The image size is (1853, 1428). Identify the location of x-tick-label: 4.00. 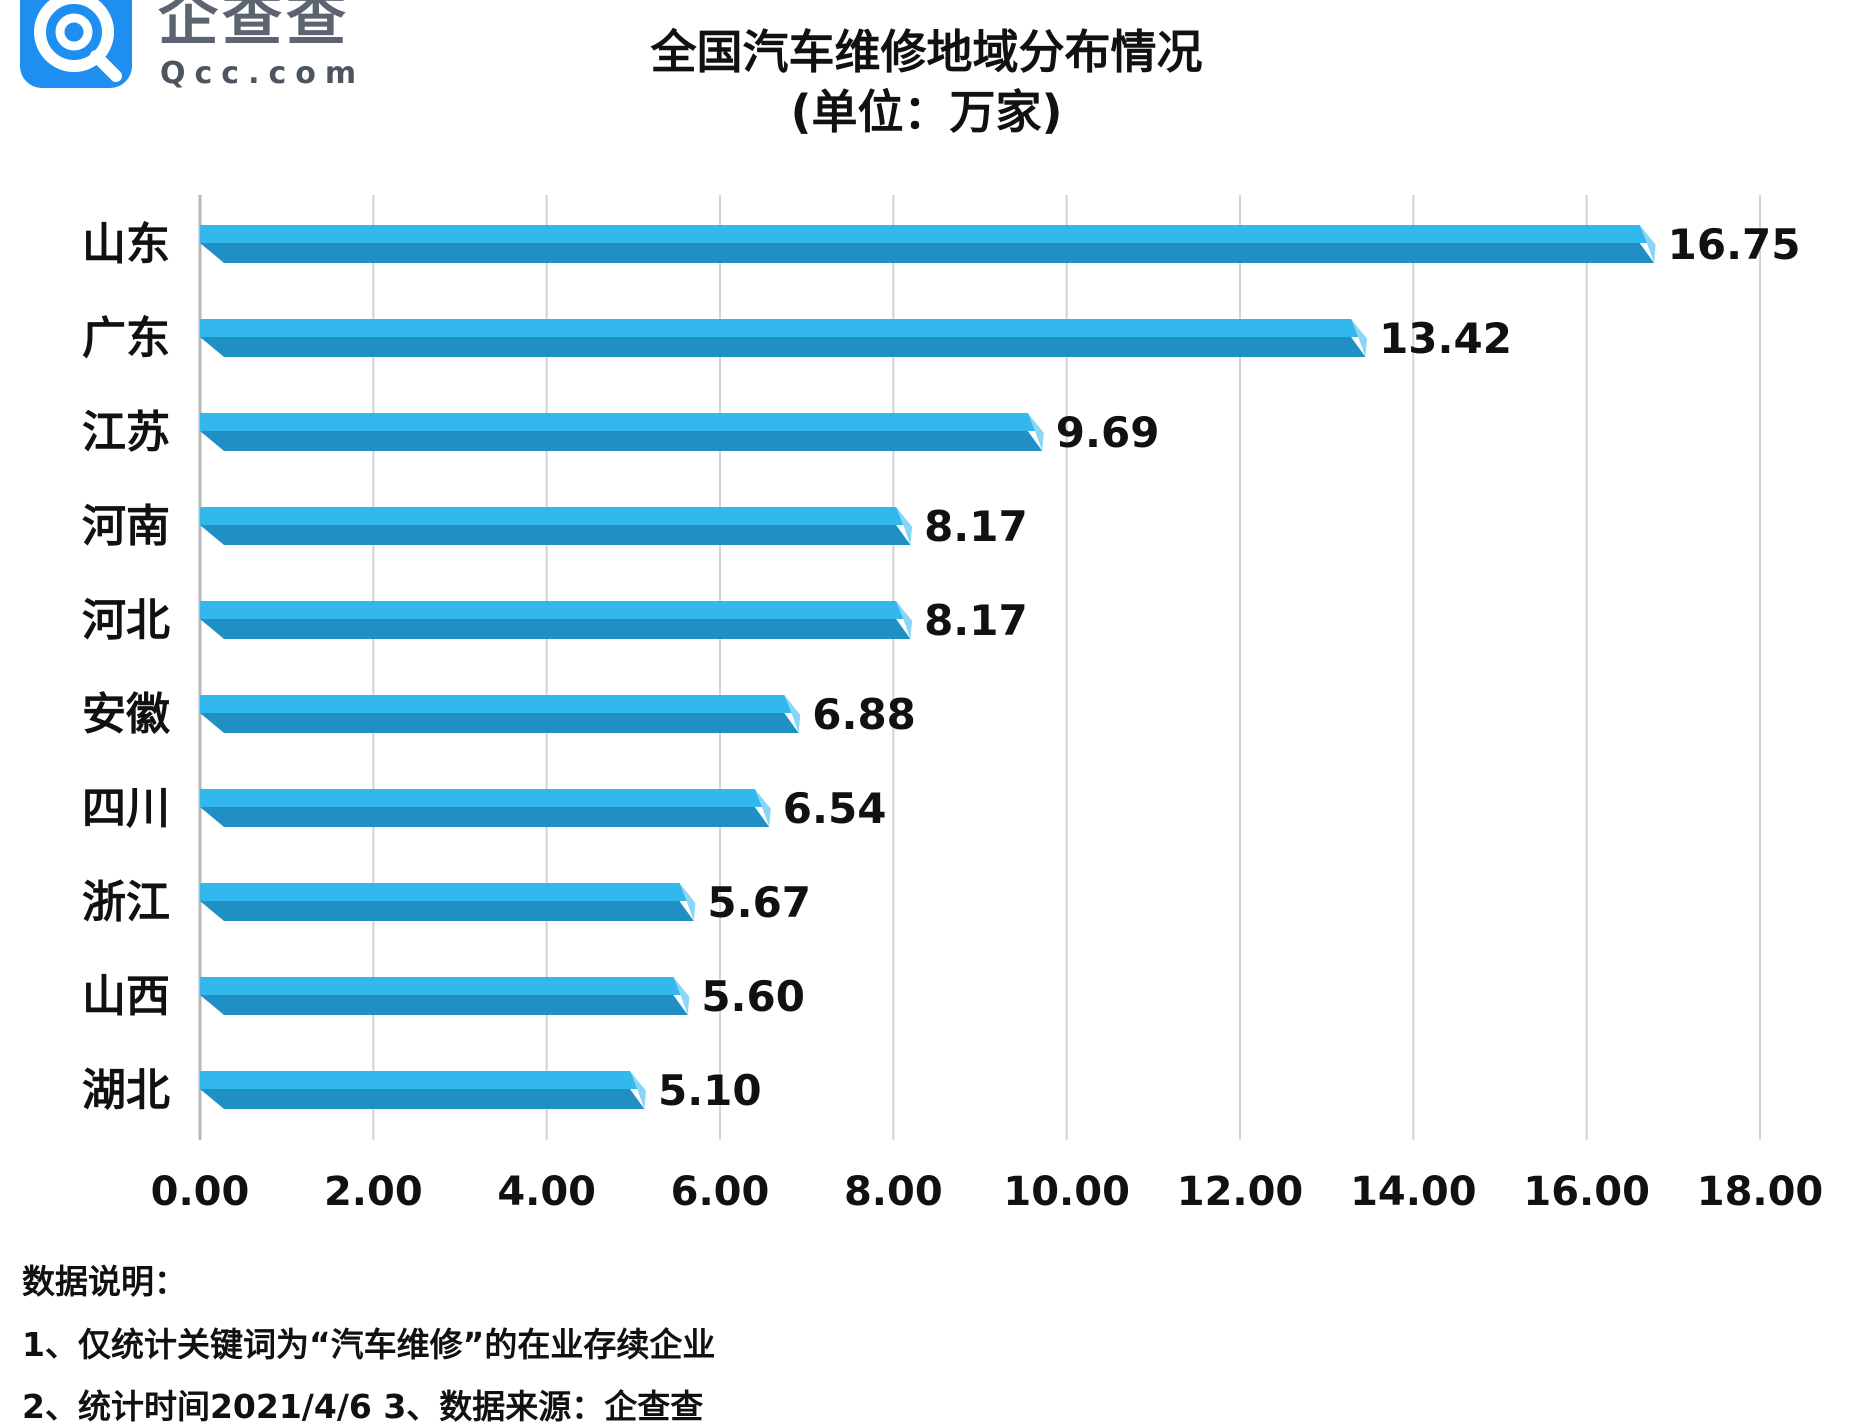
(546, 1192).